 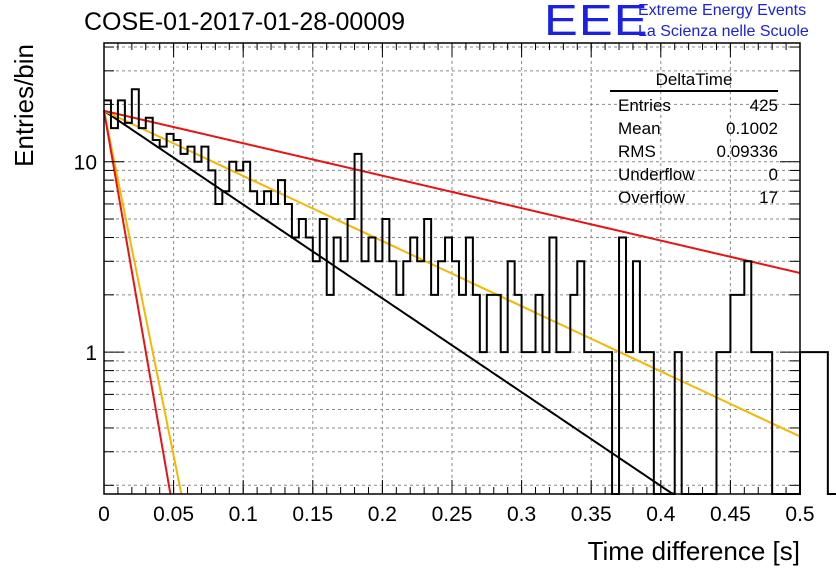 What do you see at coordinates (694, 551) in the screenshot?
I see `x-axis-title: Time difference [s]` at bounding box center [694, 551].